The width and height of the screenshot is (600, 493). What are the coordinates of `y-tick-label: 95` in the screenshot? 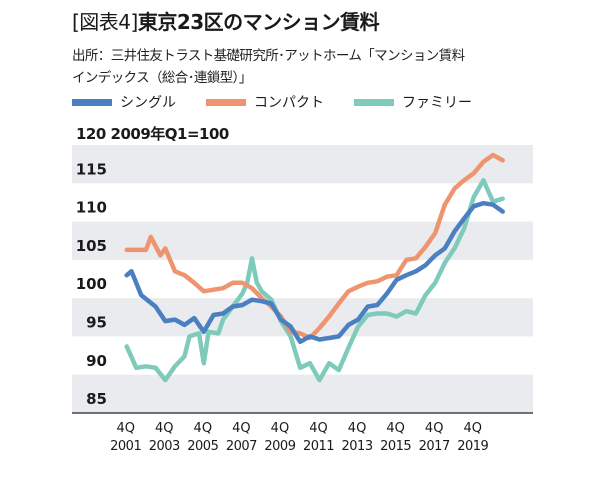 It's located at (96, 322).